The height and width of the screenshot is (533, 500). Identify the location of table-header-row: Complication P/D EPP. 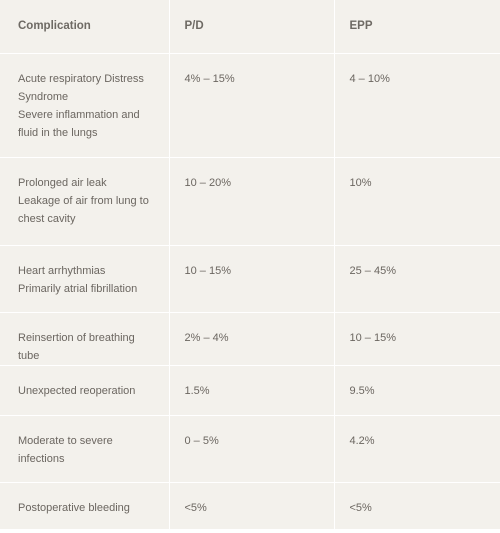
(250, 27).